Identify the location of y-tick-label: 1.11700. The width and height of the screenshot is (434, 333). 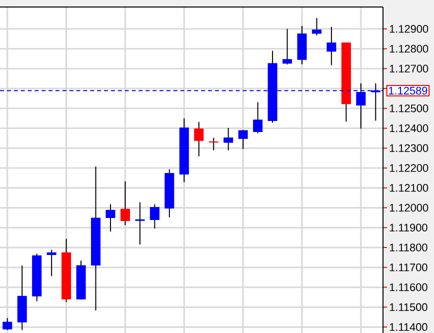
(409, 268).